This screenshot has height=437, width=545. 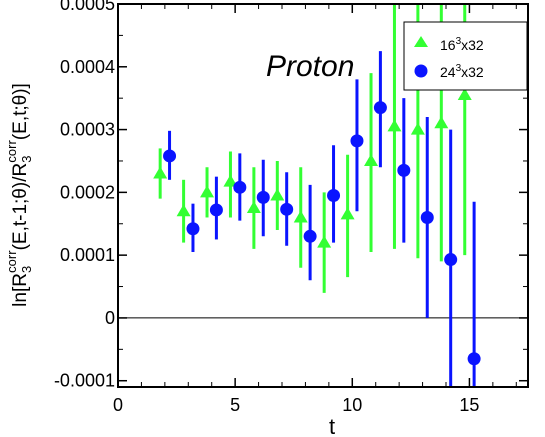 What do you see at coordinates (421, 41) in the screenshot?
I see `legend-marker-triangle` at bounding box center [421, 41].